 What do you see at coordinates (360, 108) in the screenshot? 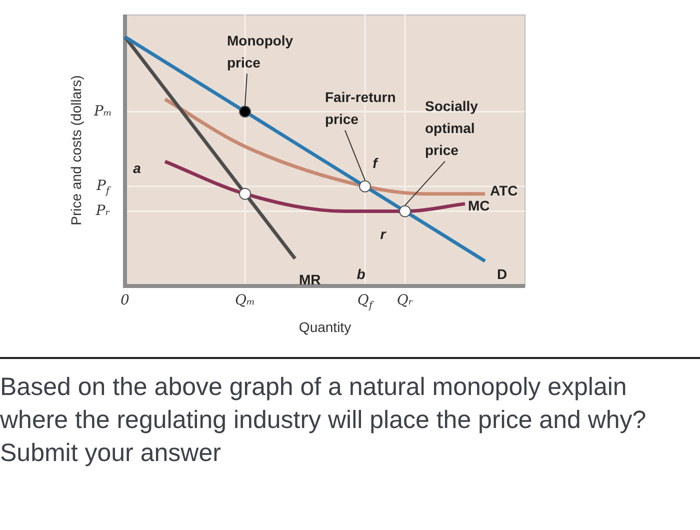
I see `annotation: Fair-return price` at bounding box center [360, 108].